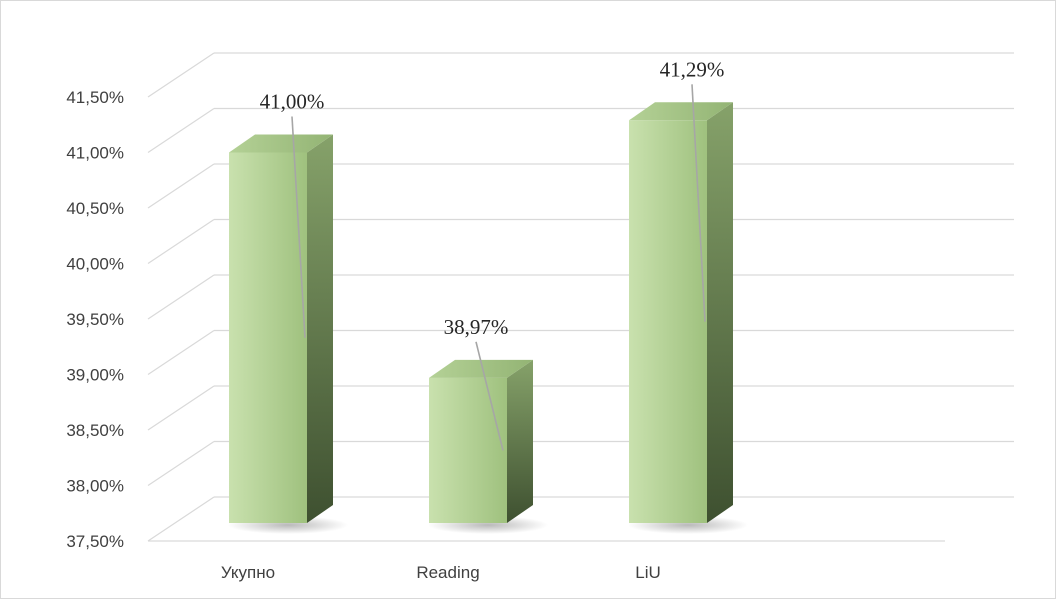 Image resolution: width=1056 pixels, height=599 pixels. What do you see at coordinates (95, 97) in the screenshot?
I see `y-tick-label: 41,50%` at bounding box center [95, 97].